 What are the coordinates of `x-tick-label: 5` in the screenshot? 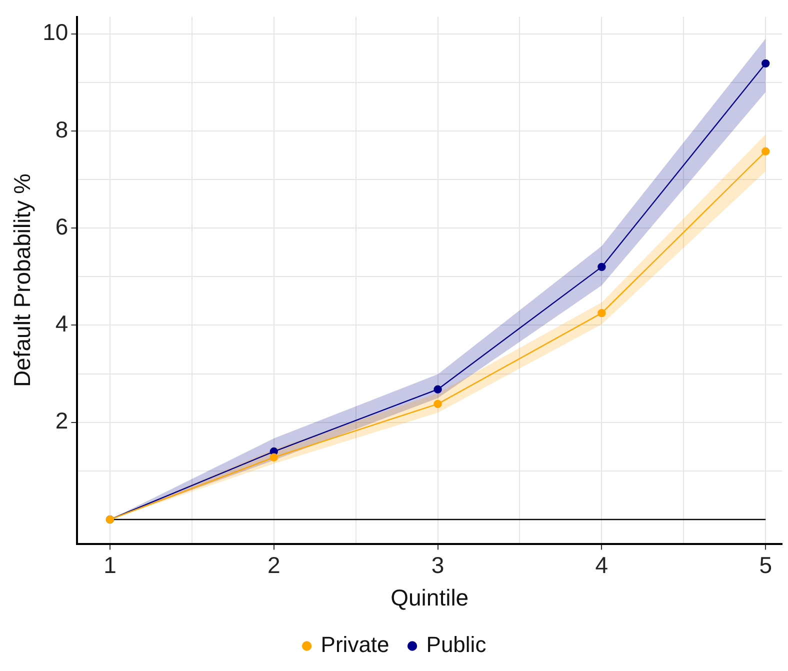 It's located at (765, 565).